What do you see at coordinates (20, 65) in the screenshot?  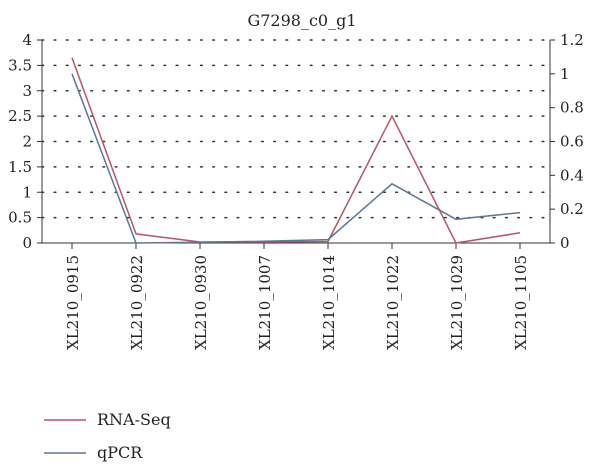 I see `left-tick-label-7: 3.5` at bounding box center [20, 65].